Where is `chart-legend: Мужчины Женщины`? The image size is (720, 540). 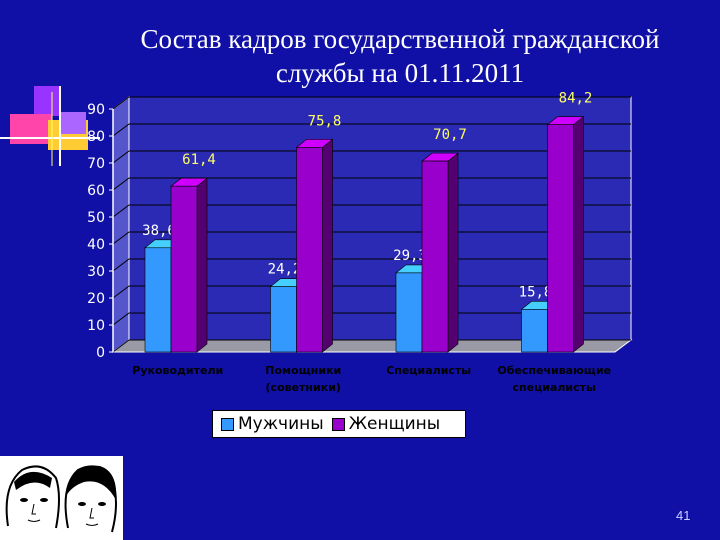 chart-legend: Мужчины Женщины is located at coordinates (339, 424).